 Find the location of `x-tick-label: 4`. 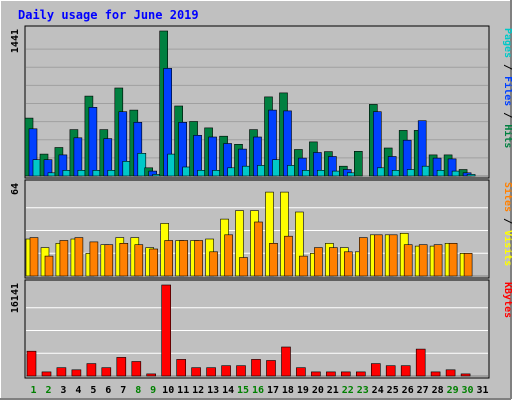

x-tick-label: 4 is located at coordinates (78, 390).